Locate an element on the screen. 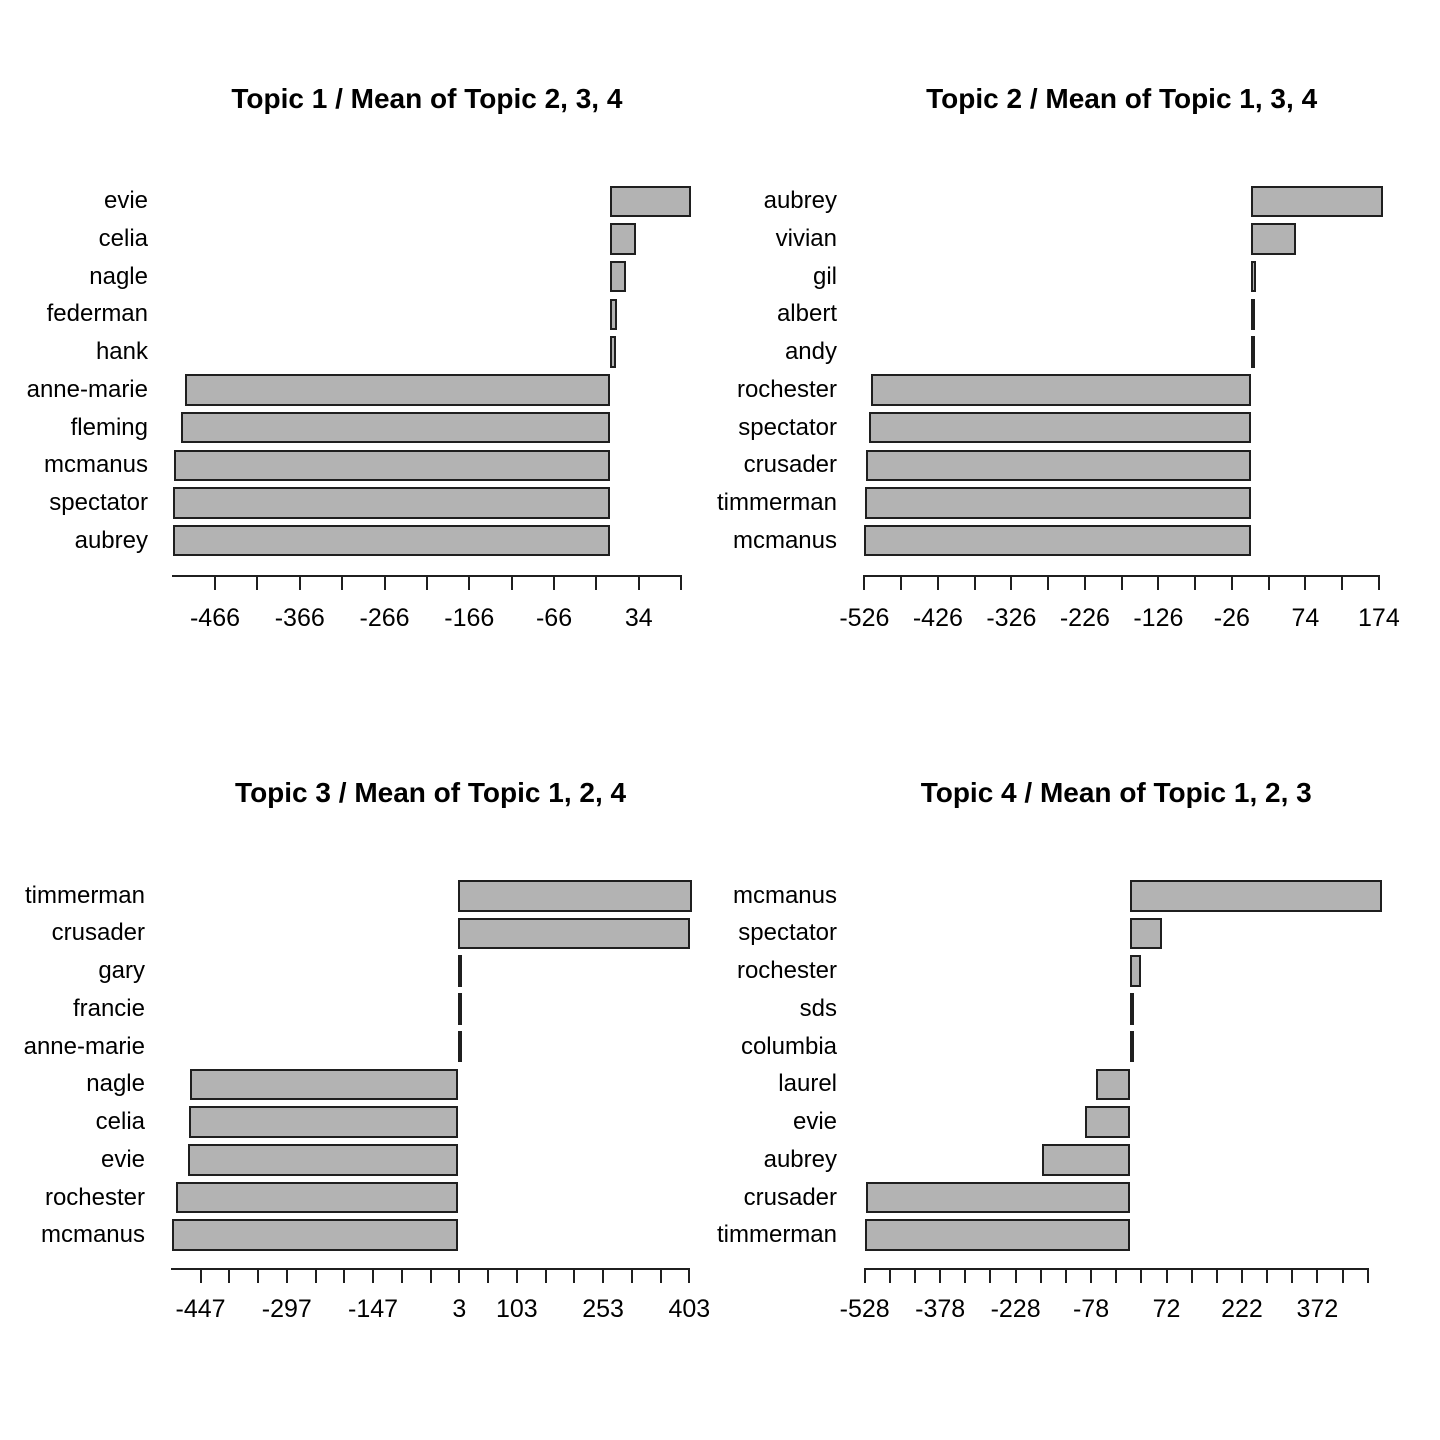 The height and width of the screenshot is (1440, 1440). x-tick-label: 74 is located at coordinates (1305, 618).